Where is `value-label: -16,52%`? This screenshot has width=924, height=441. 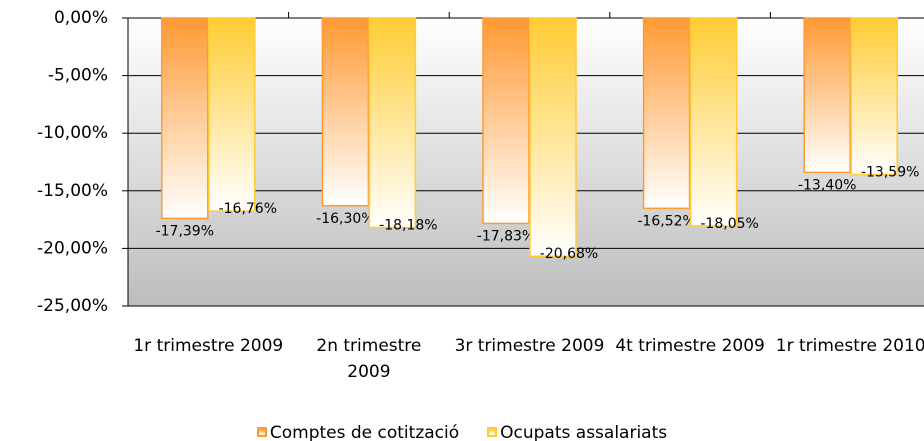 value-label: -16,52% is located at coordinates (666, 221).